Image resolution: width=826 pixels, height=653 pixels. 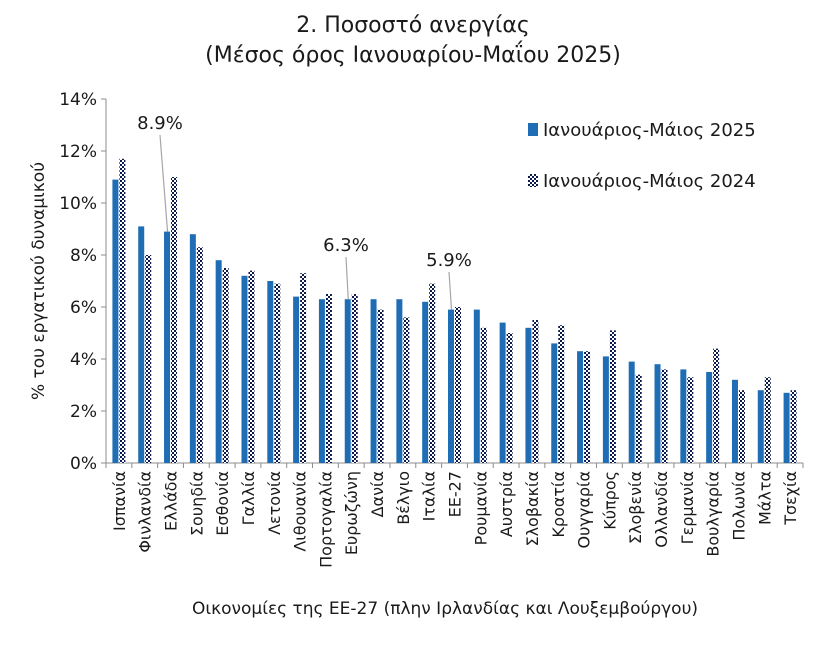 What do you see at coordinates (274, 503) in the screenshot?
I see `category-label: Λετονία` at bounding box center [274, 503].